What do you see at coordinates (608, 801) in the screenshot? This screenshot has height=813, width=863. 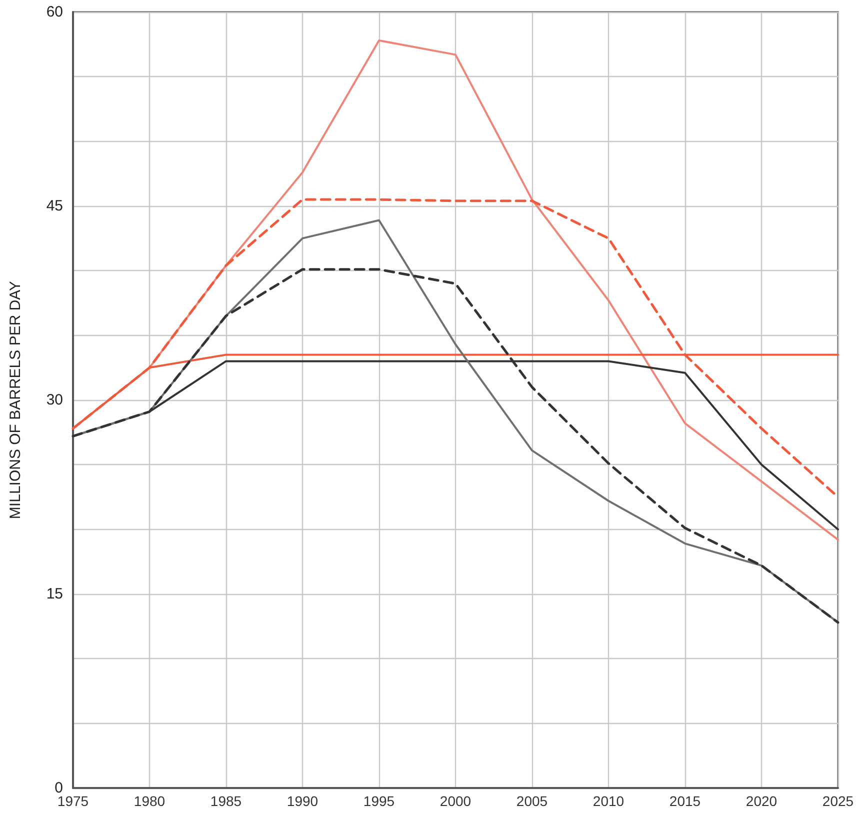 I see `x-tick-label: 2010` at bounding box center [608, 801].